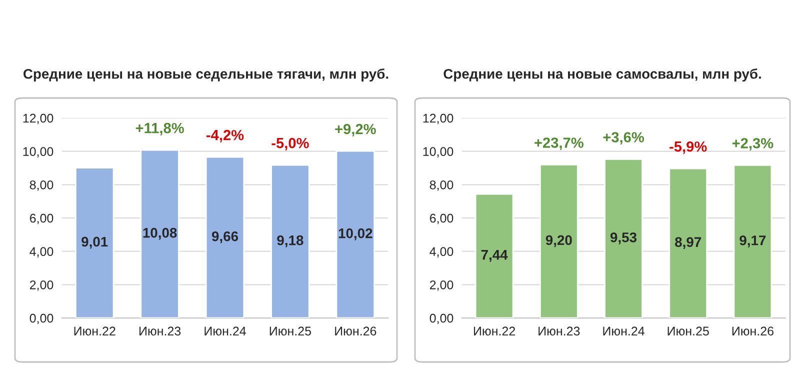 The width and height of the screenshot is (801, 390). I want to click on data-label: 8,97, so click(688, 243).